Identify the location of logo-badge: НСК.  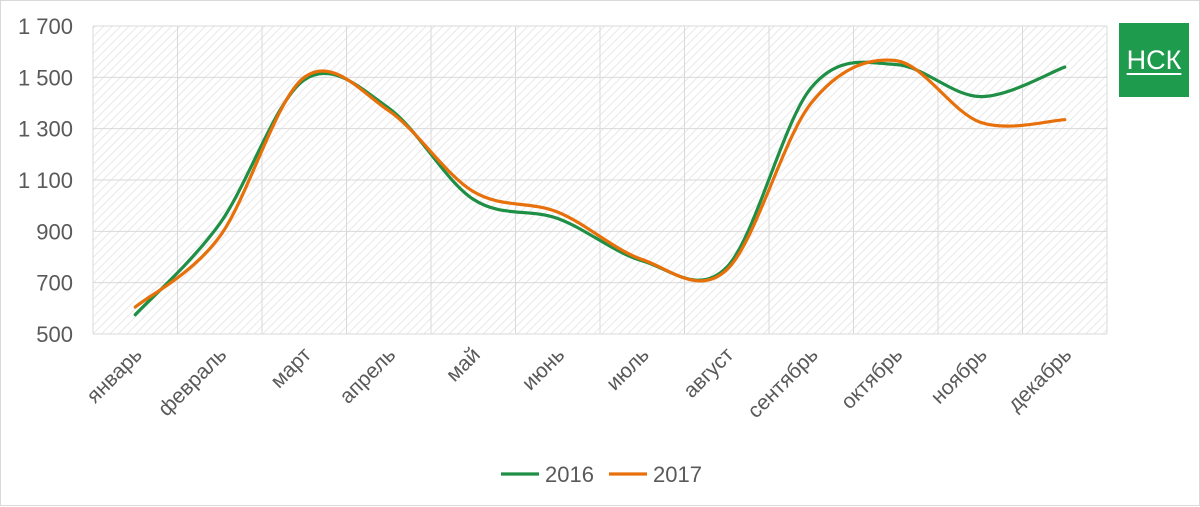
(1154, 60).